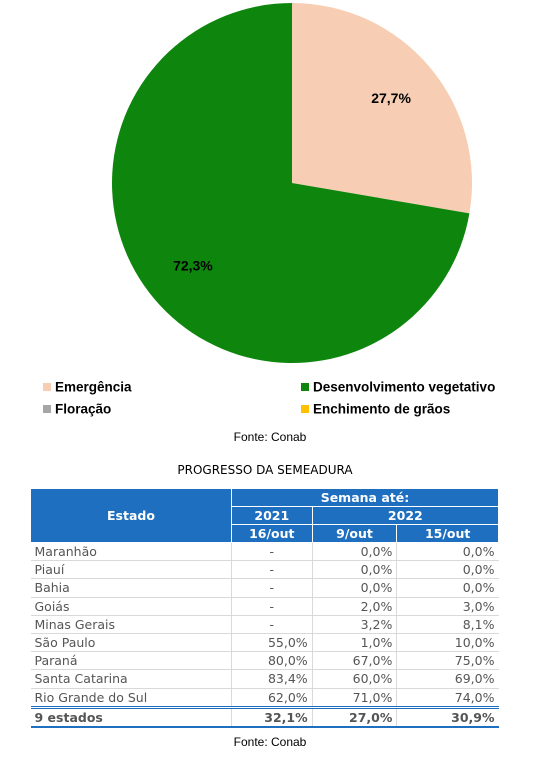 The width and height of the screenshot is (540, 763). What do you see at coordinates (354, 533) in the screenshot?
I see `header-cell: 9/out` at bounding box center [354, 533].